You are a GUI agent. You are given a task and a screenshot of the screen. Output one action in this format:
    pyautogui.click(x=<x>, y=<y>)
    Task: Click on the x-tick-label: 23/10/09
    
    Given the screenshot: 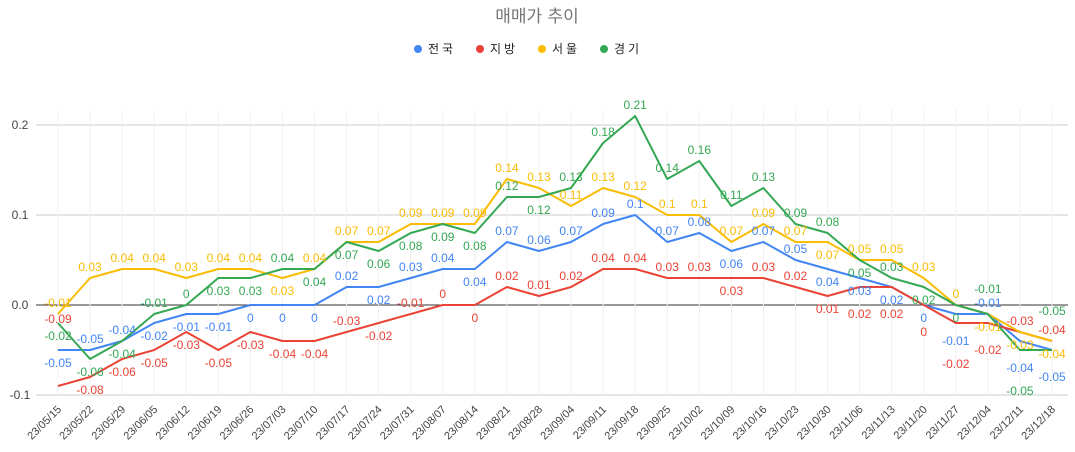 What is the action you would take?
    pyautogui.click(x=718, y=423)
    